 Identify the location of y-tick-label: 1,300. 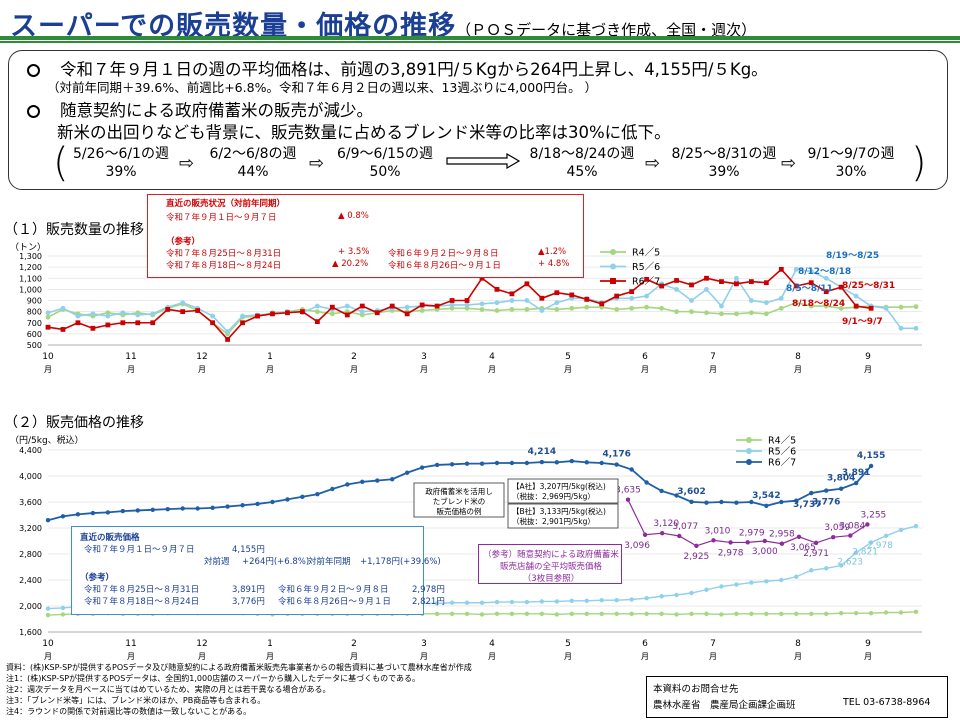
(30, 256).